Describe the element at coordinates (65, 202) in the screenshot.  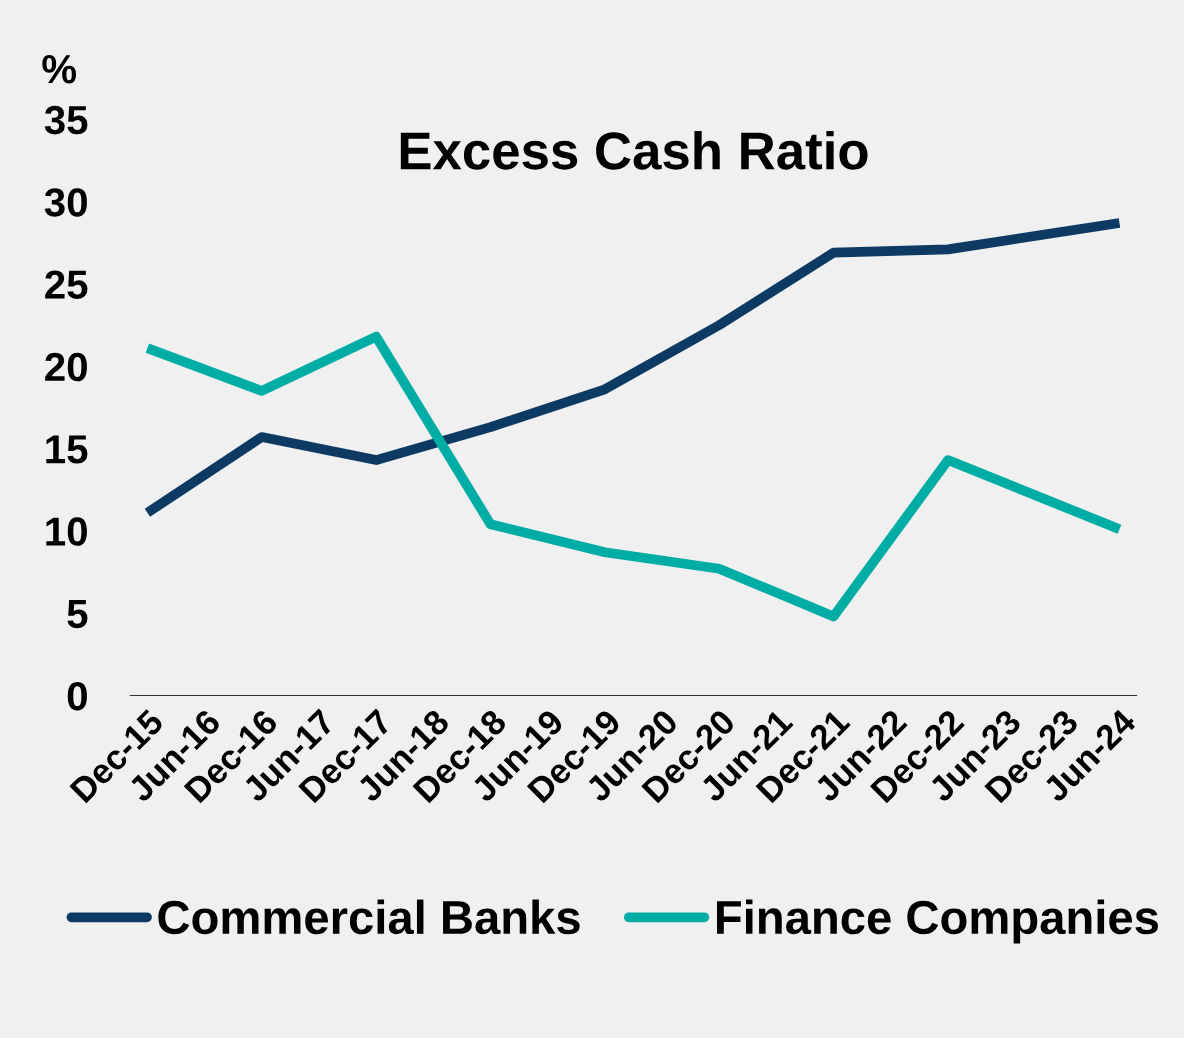
I see `y-tick-label: 30` at that location.